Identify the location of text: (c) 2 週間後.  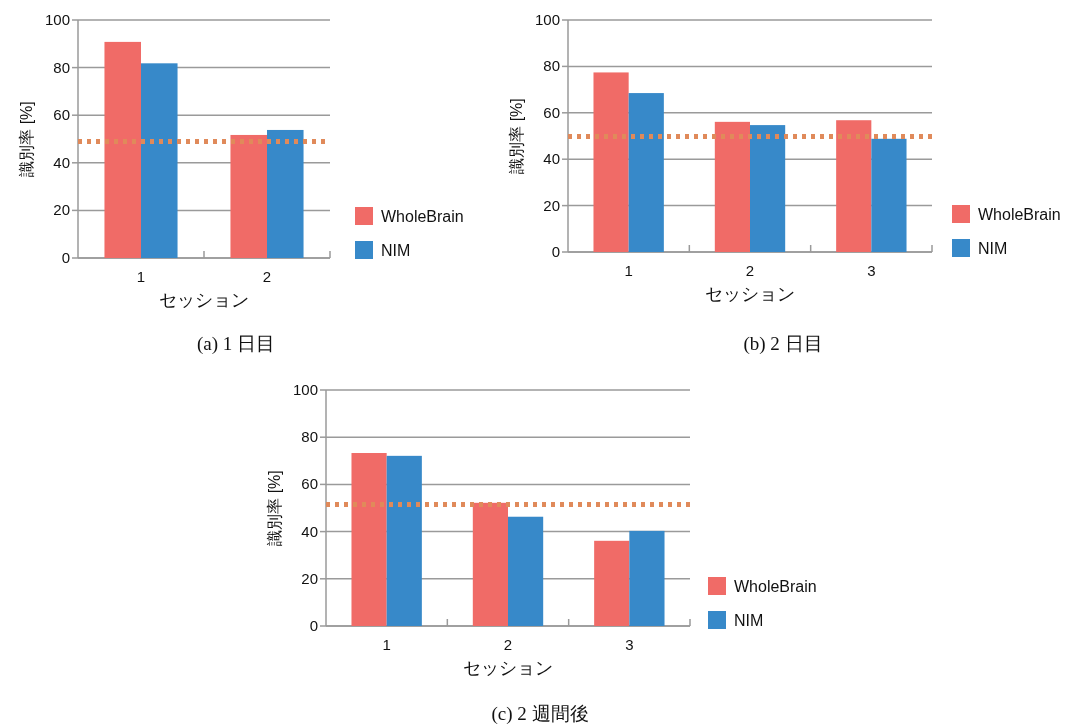
(540, 714).